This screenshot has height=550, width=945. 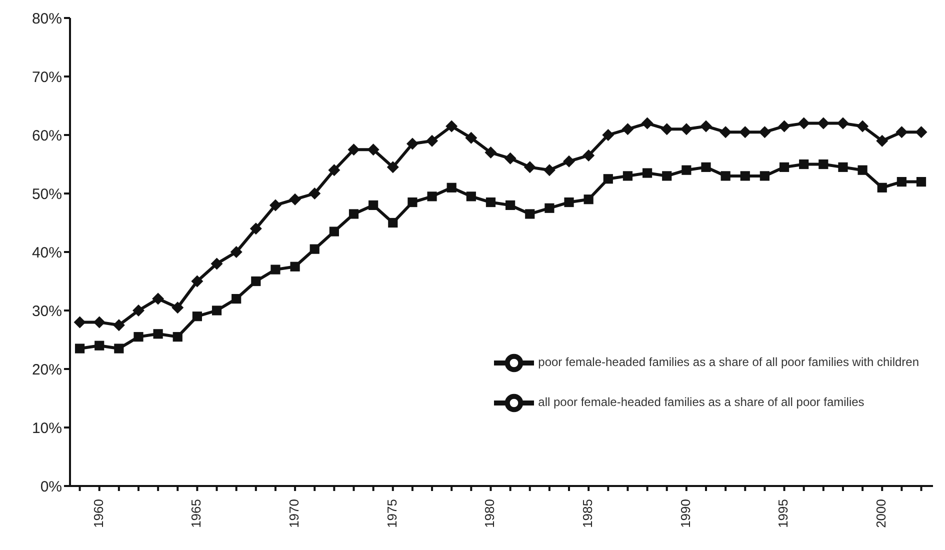 What do you see at coordinates (47, 428) in the screenshot?
I see `y-tick-label: 10%` at bounding box center [47, 428].